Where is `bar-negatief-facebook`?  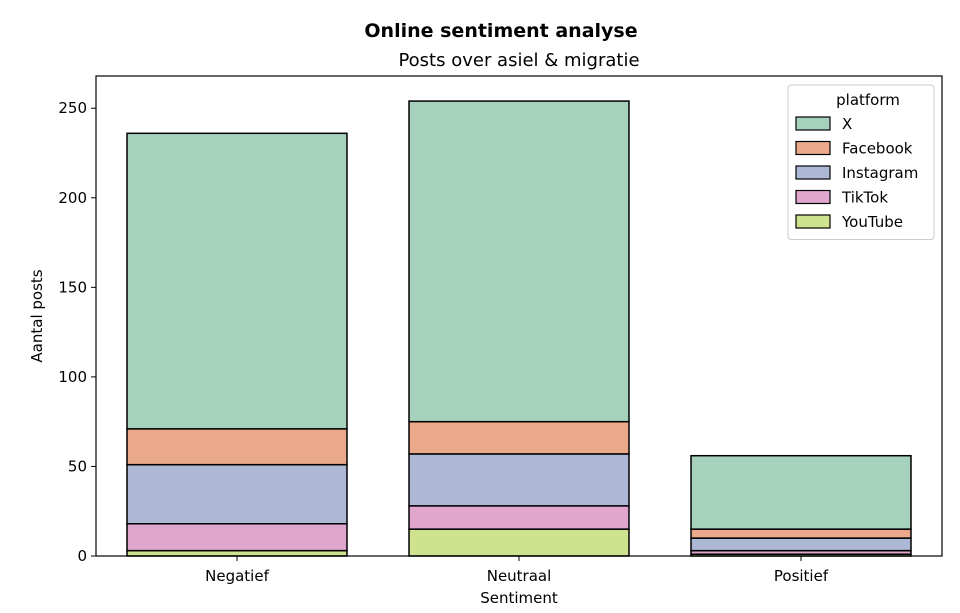 bar-negatief-facebook is located at coordinates (237, 447).